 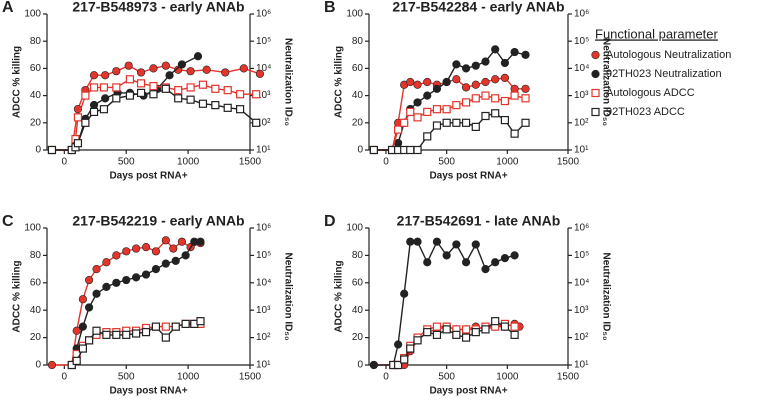 What do you see at coordinates (358, 95) in the screenshot?
I see `y-tick-label: 40` at bounding box center [358, 95].